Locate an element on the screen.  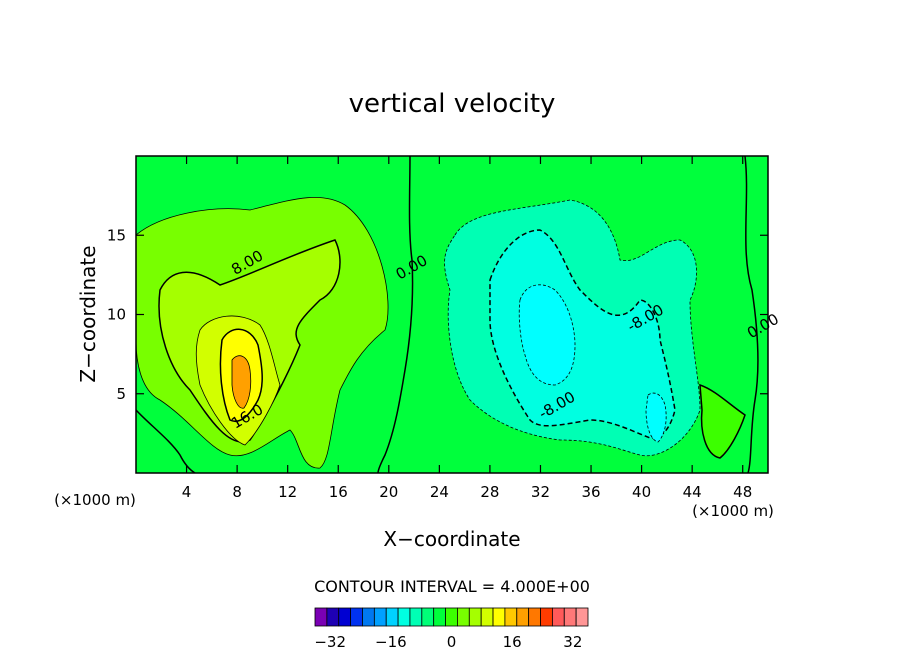
zero-contour-bottom is located at coordinates (166, 441).